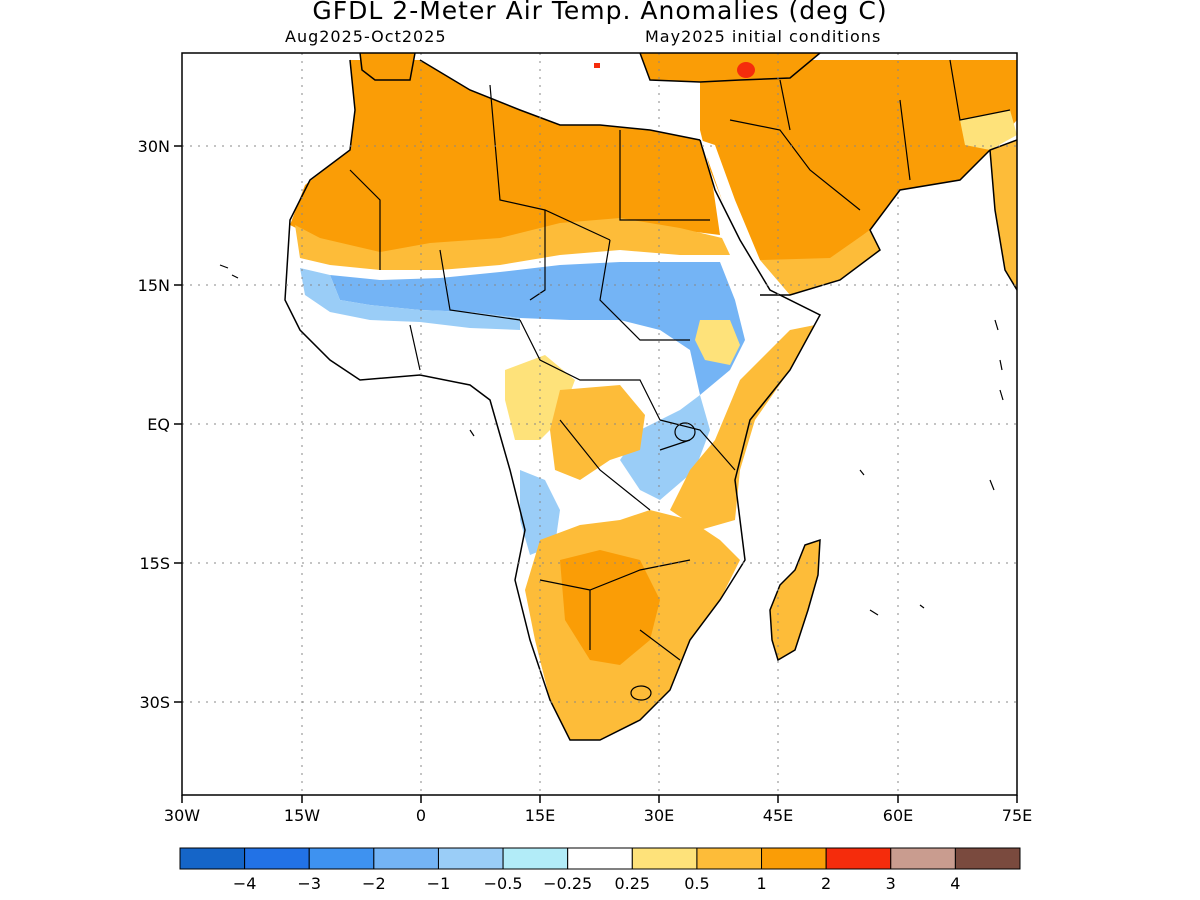  What do you see at coordinates (154, 563) in the screenshot?
I see `lat-label: 15S` at bounding box center [154, 563].